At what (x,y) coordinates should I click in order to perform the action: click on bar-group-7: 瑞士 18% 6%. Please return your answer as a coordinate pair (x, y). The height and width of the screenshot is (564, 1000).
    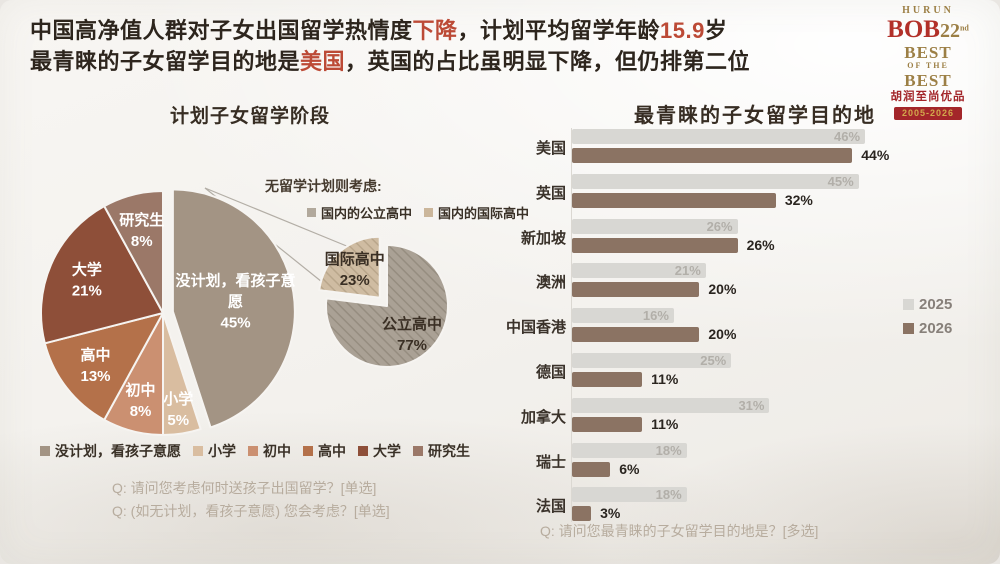
    Looking at the image, I should click on (747, 459).